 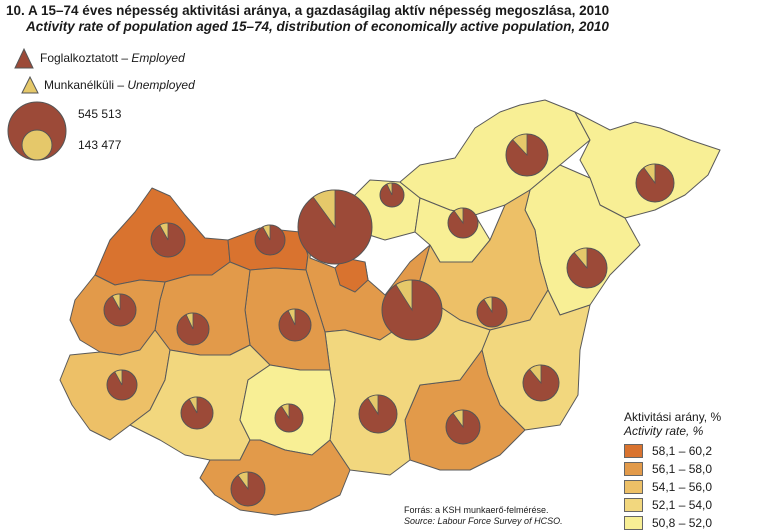 What do you see at coordinates (682, 469) in the screenshot?
I see `legend-class-label: 56,1 – 58,0` at bounding box center [682, 469].